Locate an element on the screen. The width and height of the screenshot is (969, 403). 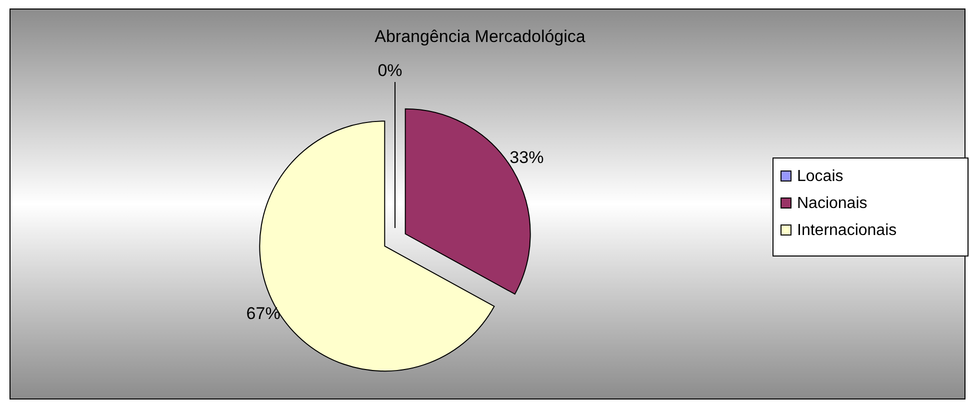
legend-label: Locais is located at coordinates (820, 176).